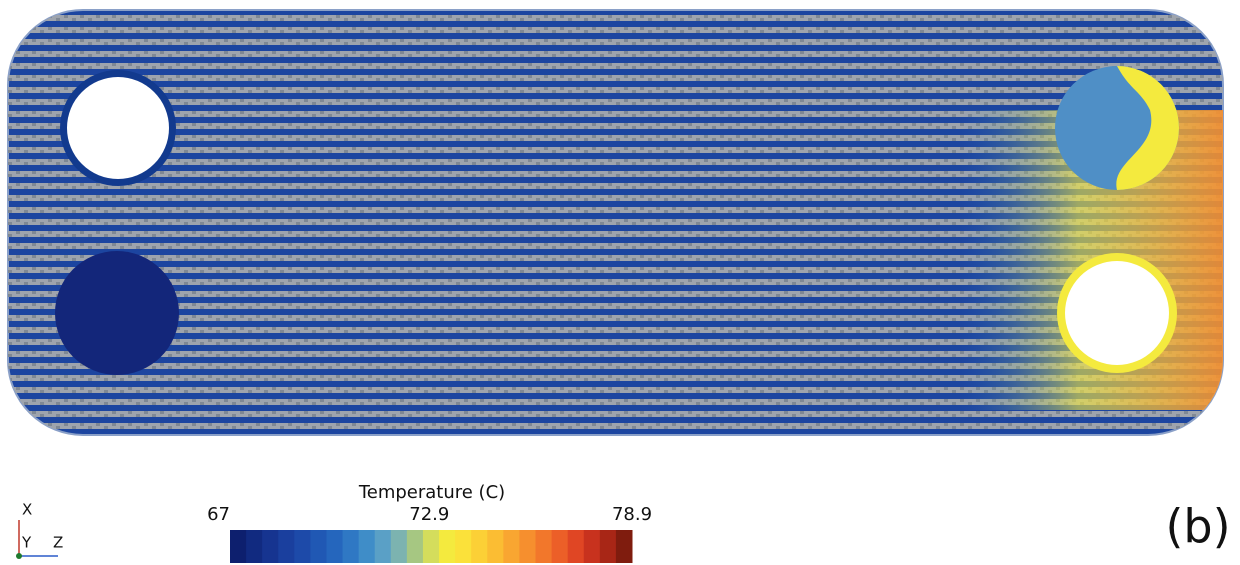  I want to click on colorbar-title: Temperature (C), so click(431, 492).